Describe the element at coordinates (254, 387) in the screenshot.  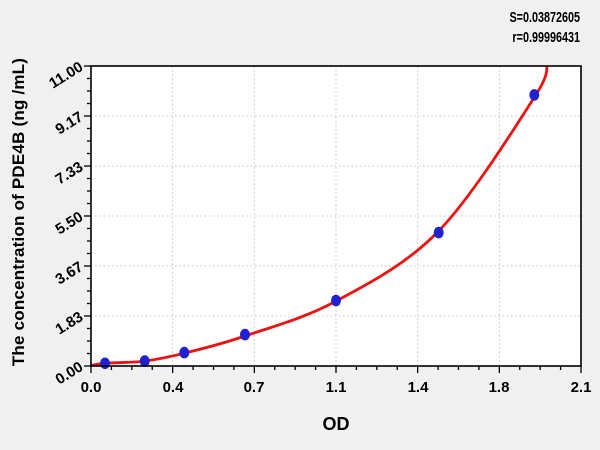
I see `x-tick-label: 0.7` at that location.